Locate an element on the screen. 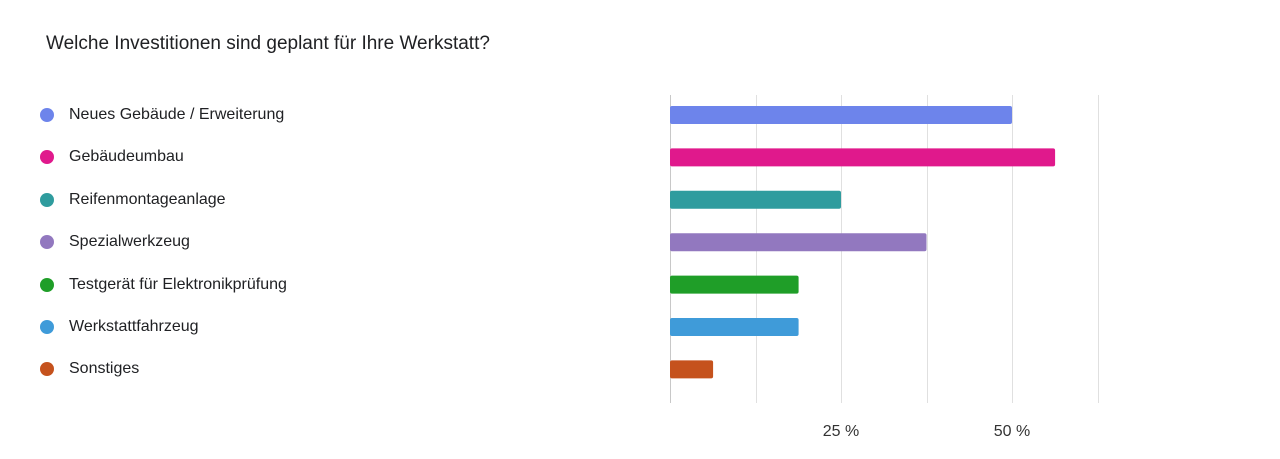  legend-label: Gebäudeumbau is located at coordinates (126, 157).